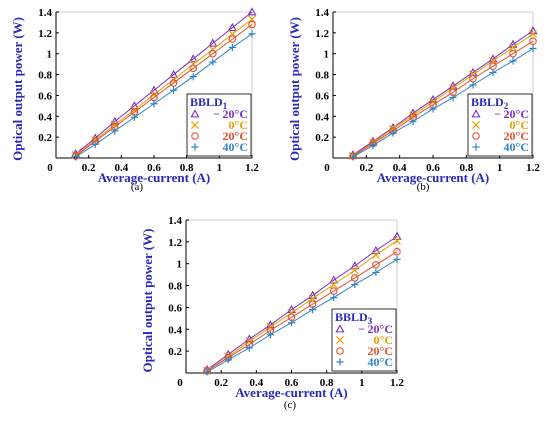 The image size is (550, 424). What do you see at coordinates (370, 321) in the screenshot?
I see `legend-title-subscript: 3` at bounding box center [370, 321].